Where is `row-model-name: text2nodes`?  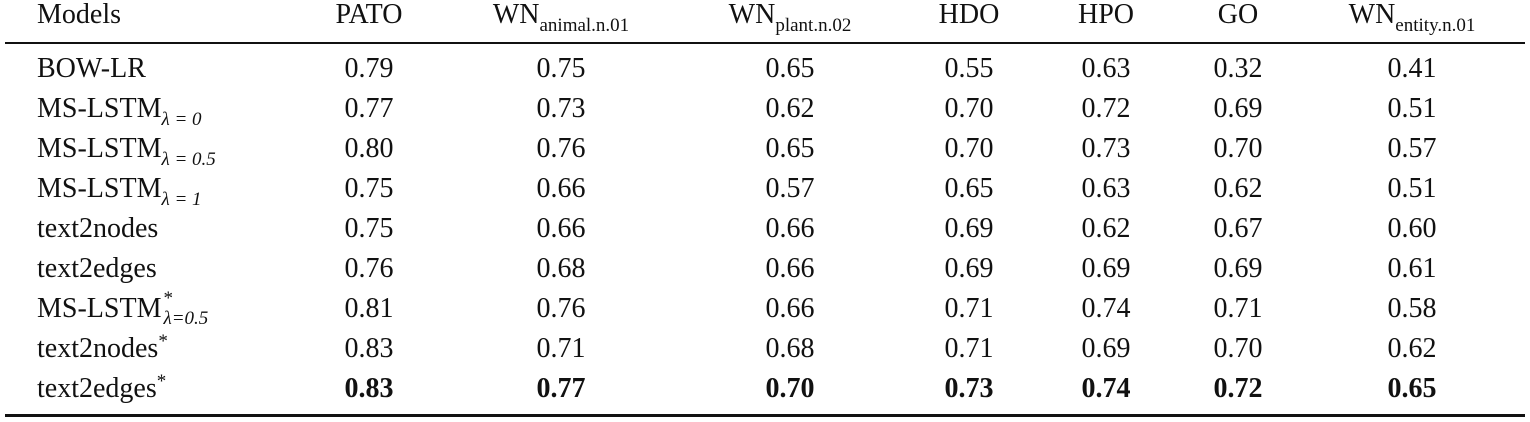 row-model-name: text2nodes is located at coordinates (97, 229).